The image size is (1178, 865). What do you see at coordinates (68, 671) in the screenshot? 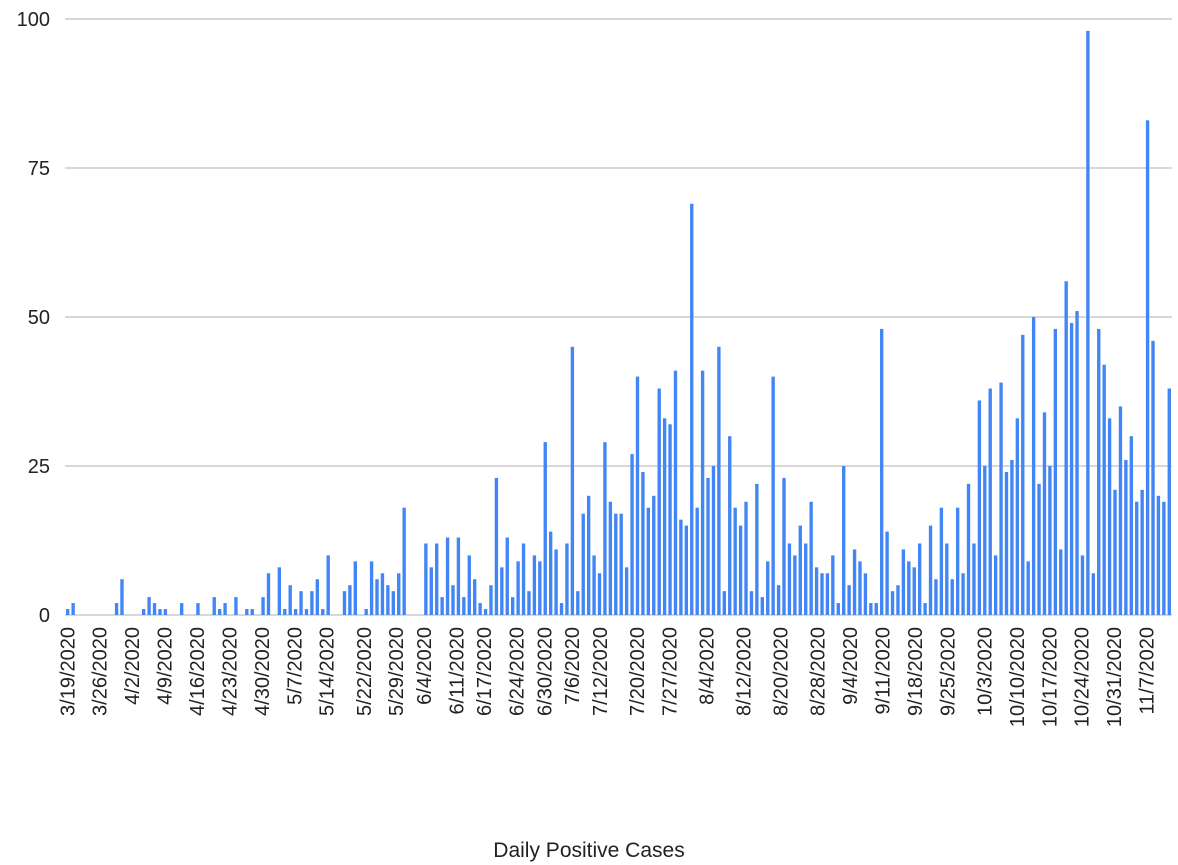
I see `x-tick-label: 3/19/2020` at bounding box center [68, 671].